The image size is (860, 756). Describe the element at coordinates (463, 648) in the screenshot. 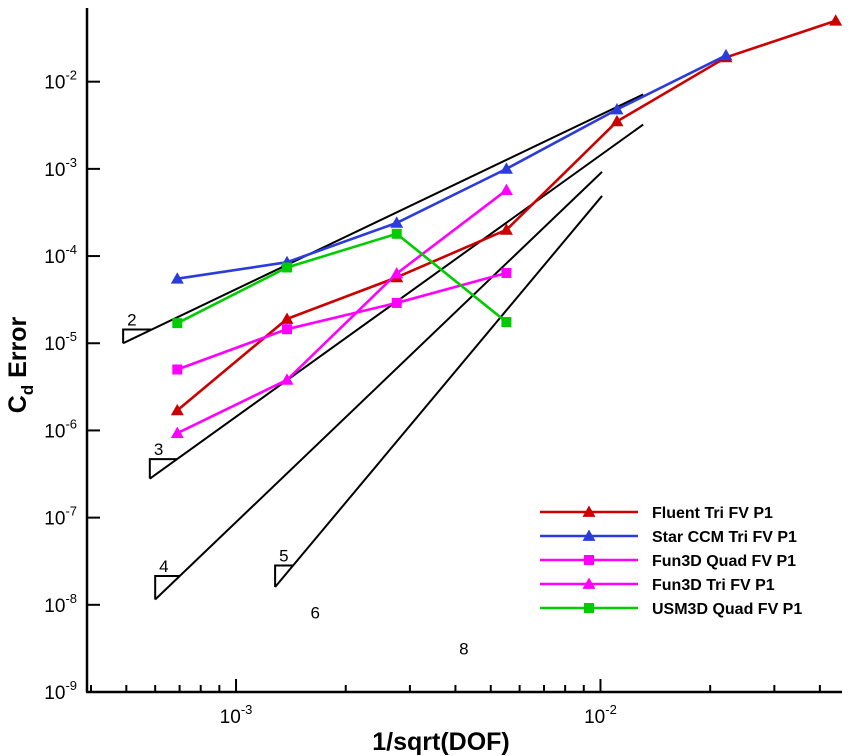

I see `annotation-8: 8` at that location.